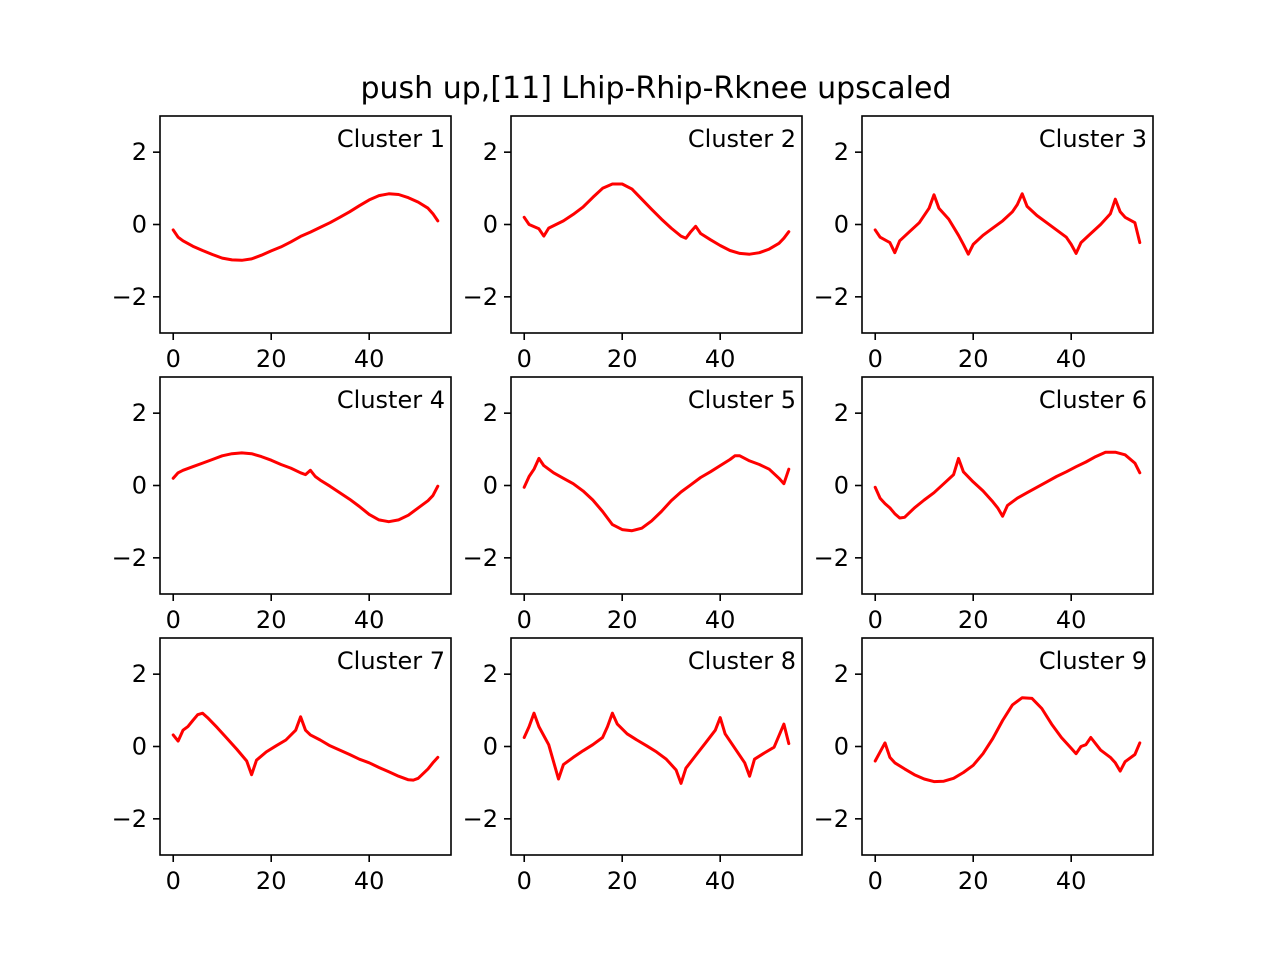 The width and height of the screenshot is (1280, 960). What do you see at coordinates (391, 661) in the screenshot?
I see `cluster-label-7: Cluster 7` at bounding box center [391, 661].